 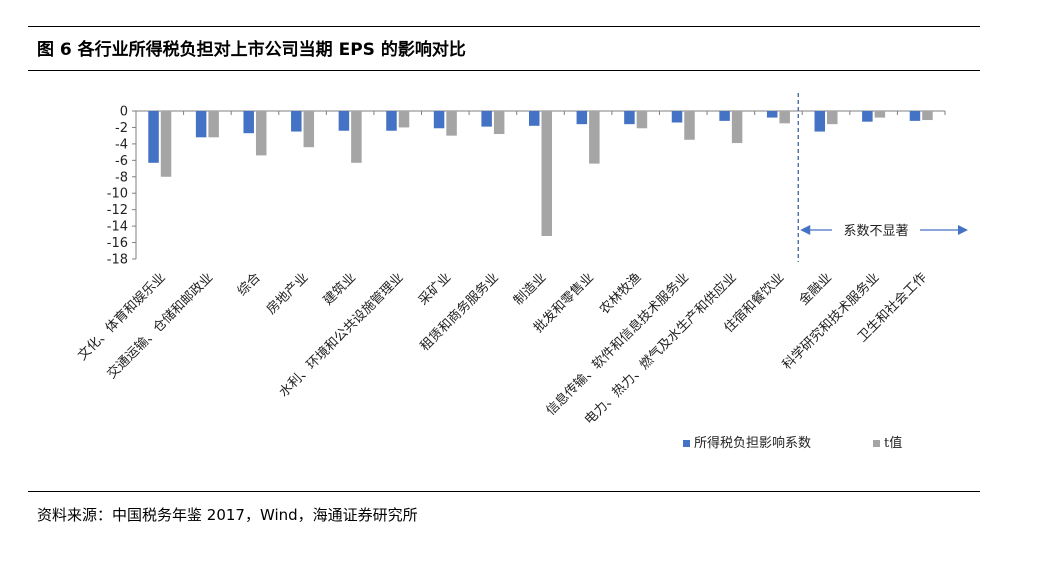 I want to click on category-label: 建筑业, so click(x=339, y=289).